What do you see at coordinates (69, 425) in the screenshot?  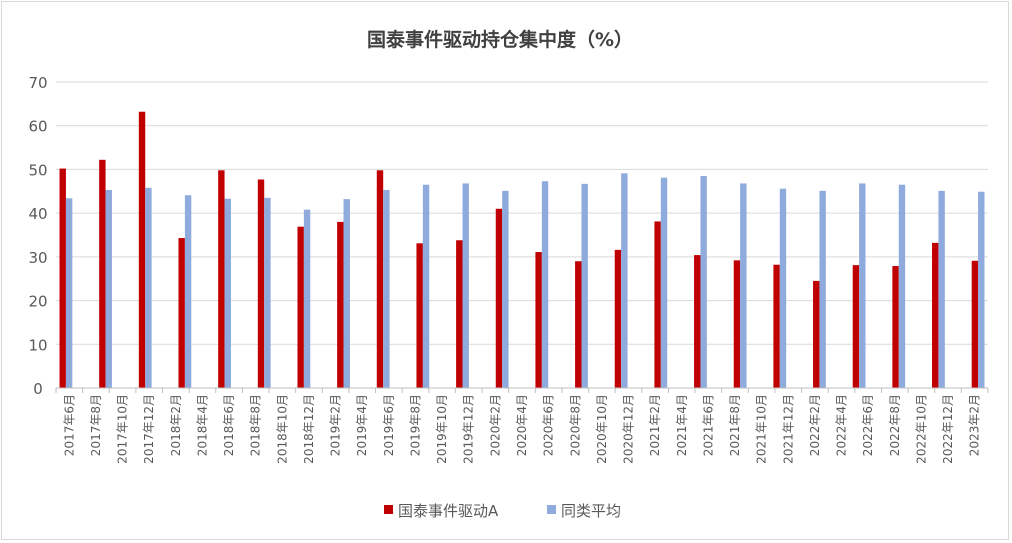 I see `x-tick-label: 2017年6月` at bounding box center [69, 425].